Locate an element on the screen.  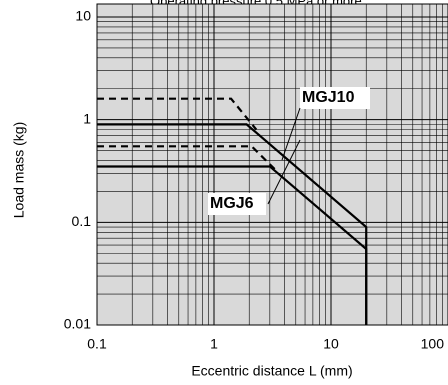
y-tick-label: 1 is located at coordinates (87, 118).